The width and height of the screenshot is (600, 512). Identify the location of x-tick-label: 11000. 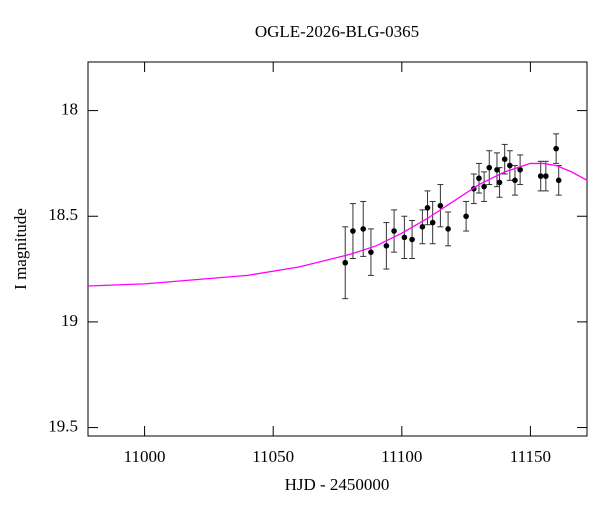
(145, 456).